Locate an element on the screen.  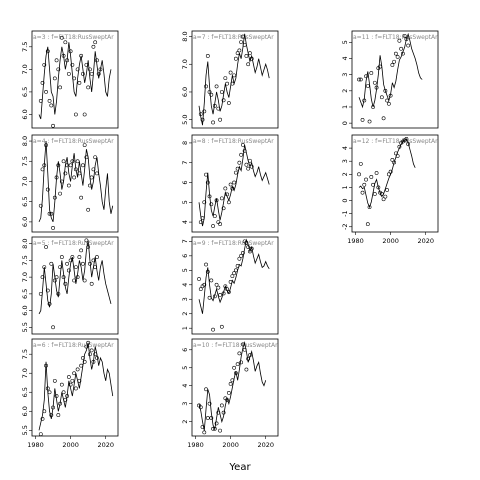
y-tick-label: 1 is located at coordinates (185, 328).